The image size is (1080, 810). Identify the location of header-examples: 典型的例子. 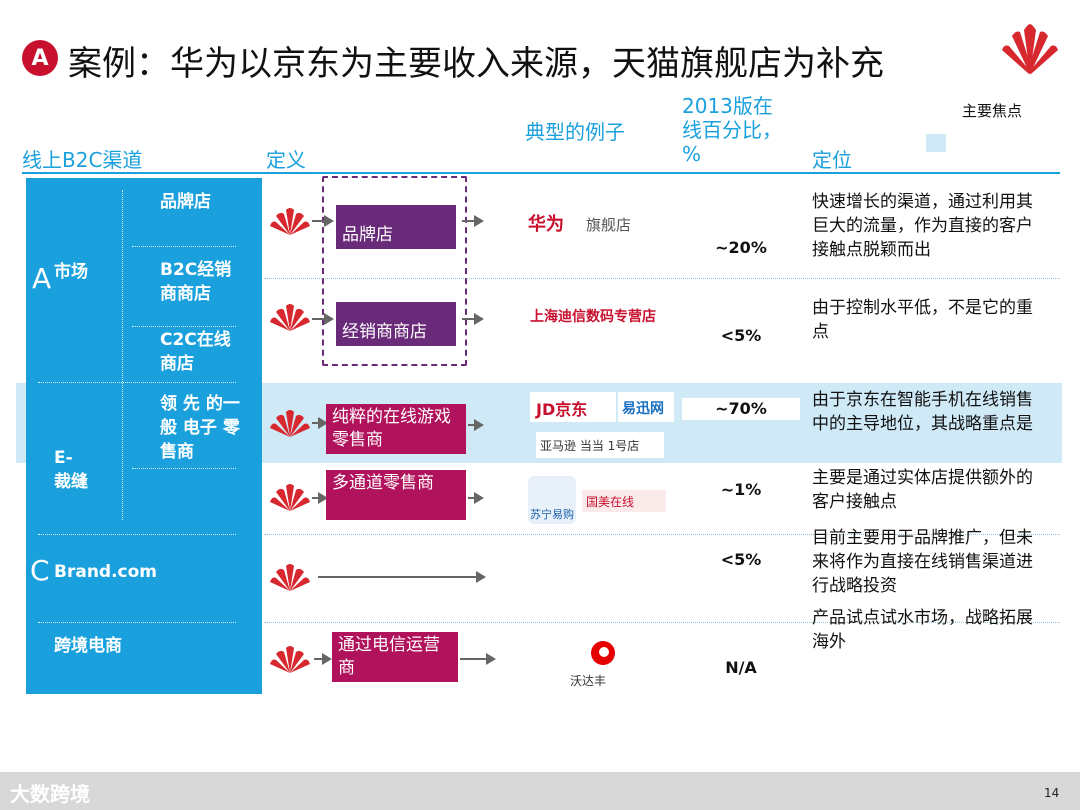
(575, 132).